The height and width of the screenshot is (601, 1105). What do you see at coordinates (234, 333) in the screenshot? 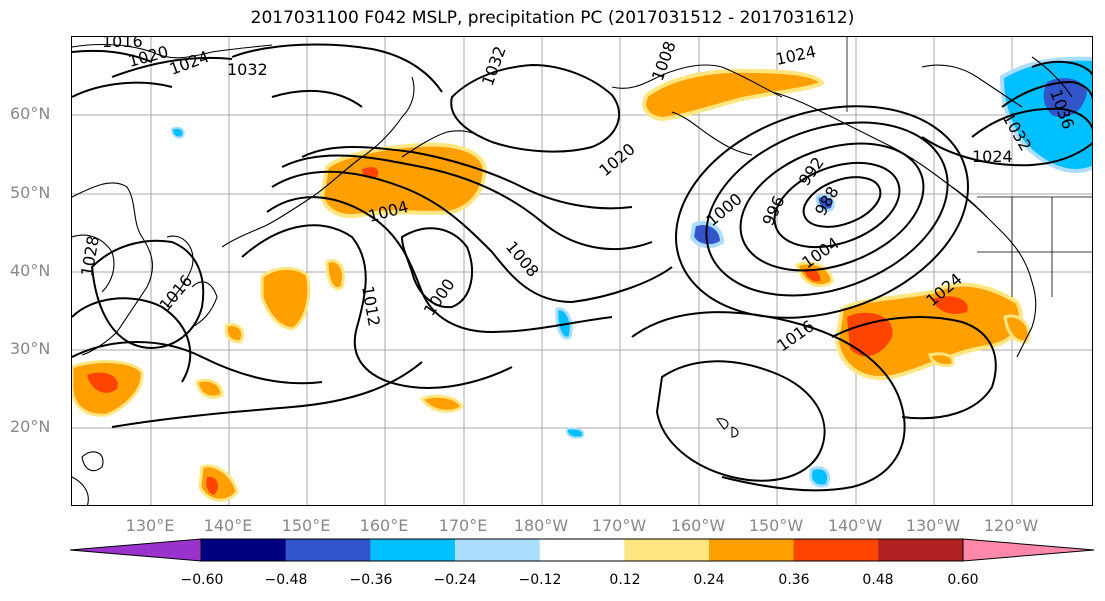
I see `precip-area-west5` at bounding box center [234, 333].